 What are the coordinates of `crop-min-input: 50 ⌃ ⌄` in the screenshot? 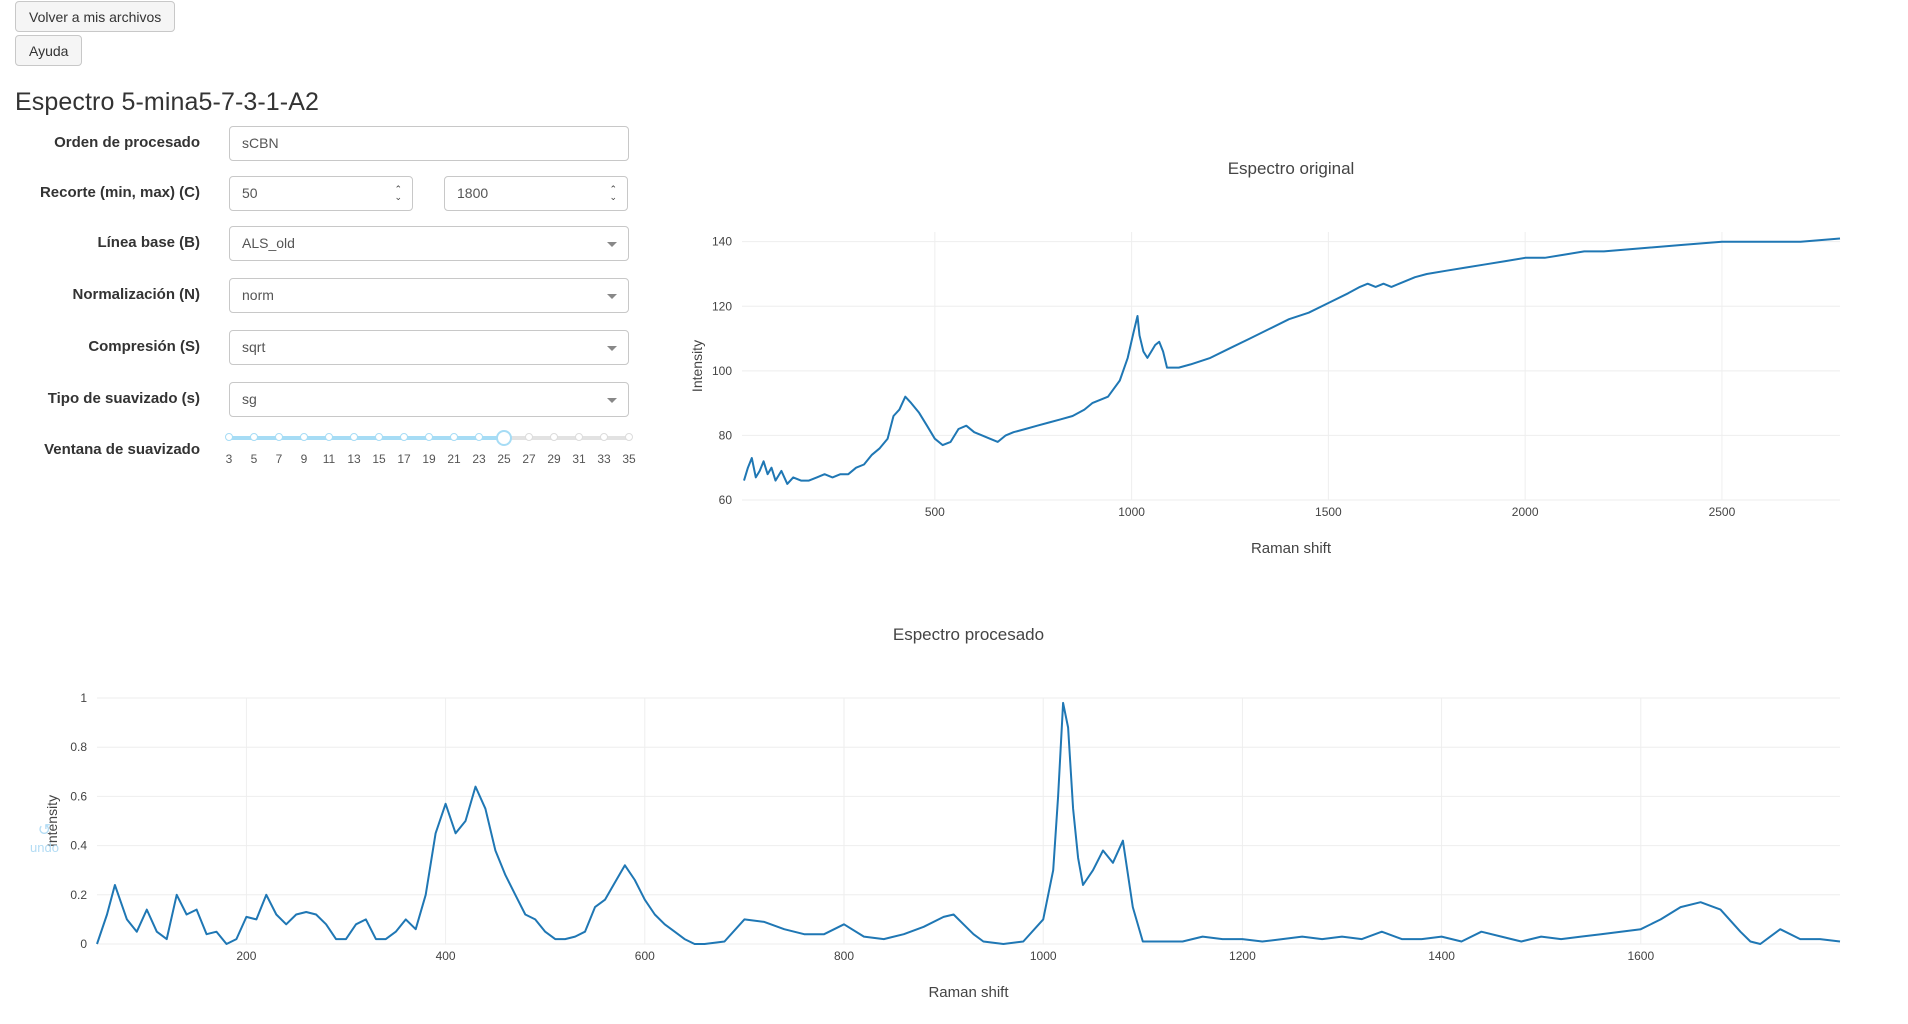 It's located at (321, 193).